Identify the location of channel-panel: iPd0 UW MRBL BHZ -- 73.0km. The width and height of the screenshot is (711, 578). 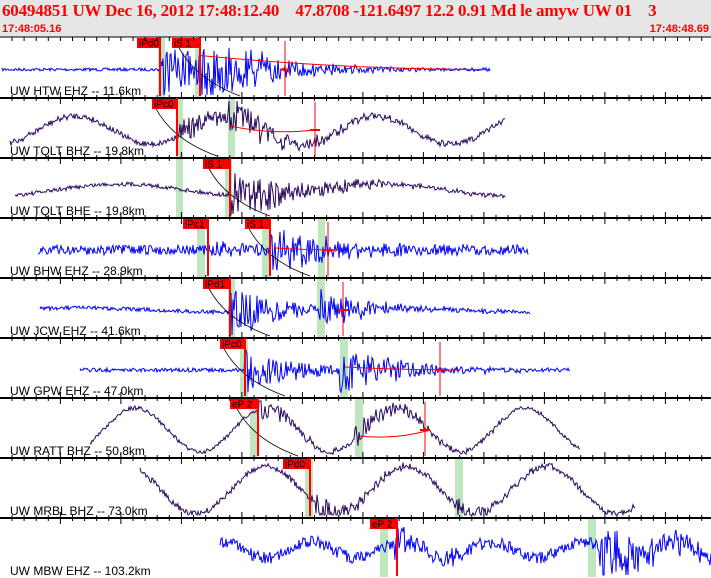
(355, 491).